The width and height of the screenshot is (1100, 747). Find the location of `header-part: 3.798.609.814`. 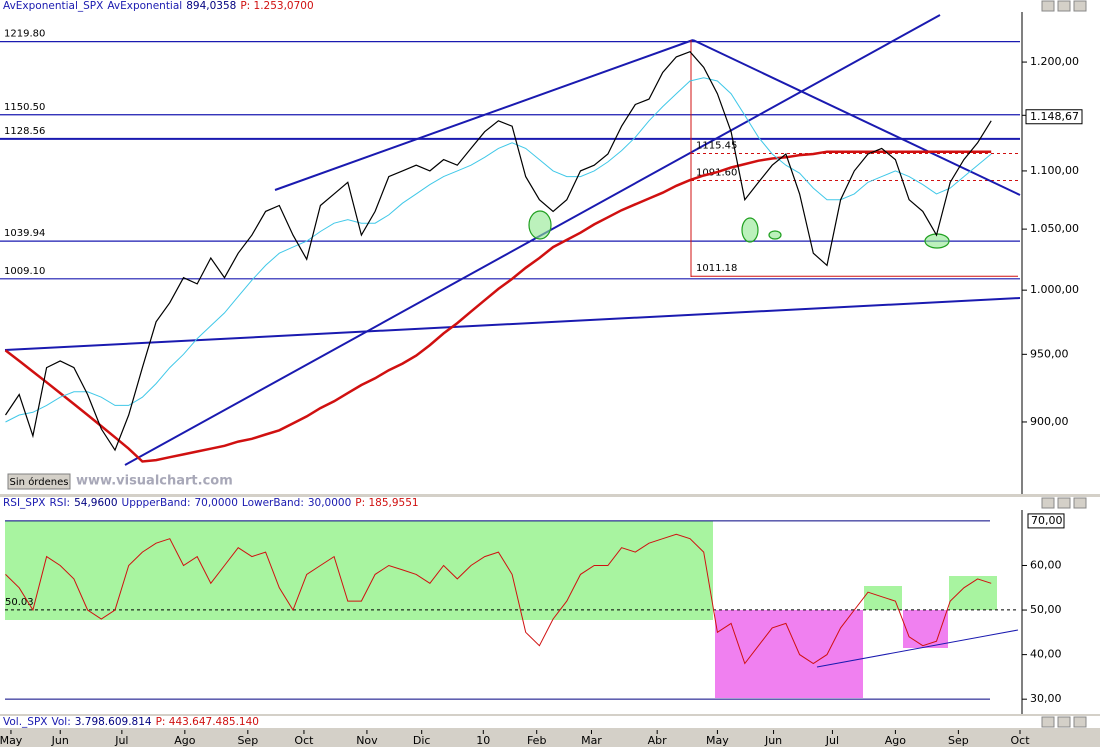

header-part: 3.798.609.814 is located at coordinates (113, 722).